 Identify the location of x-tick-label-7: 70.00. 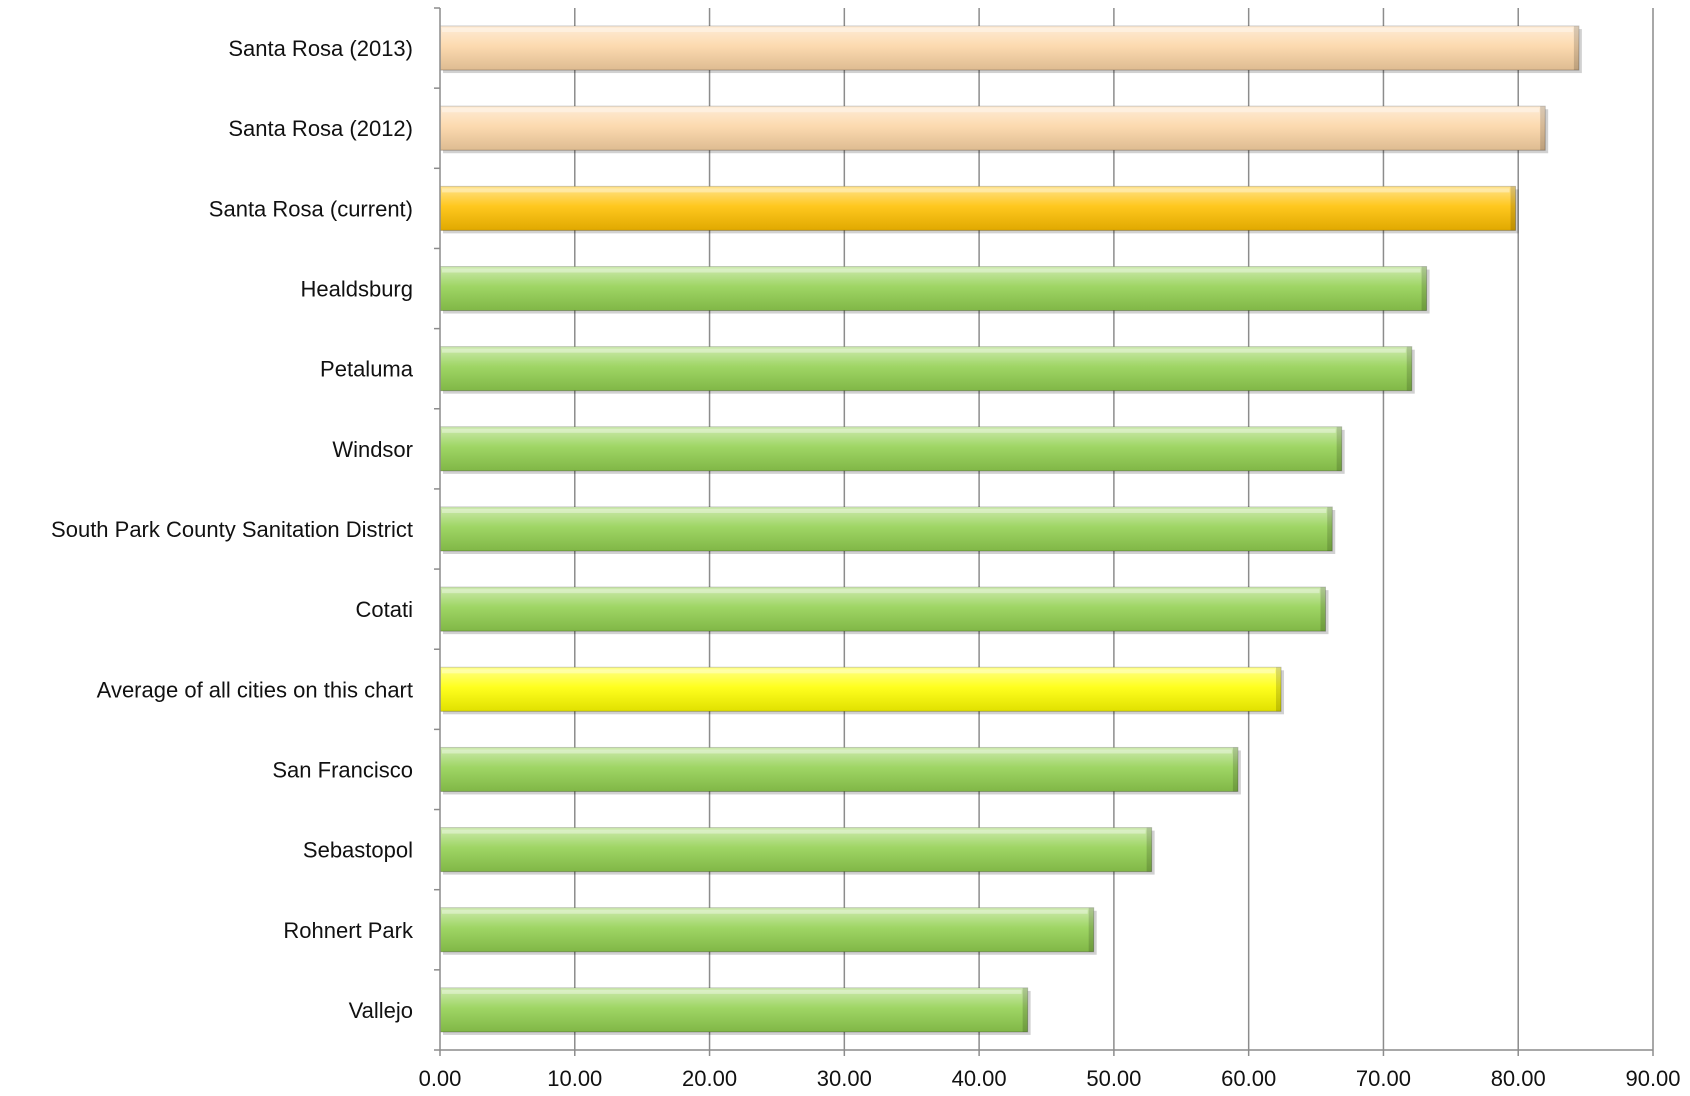
(1383, 1078).